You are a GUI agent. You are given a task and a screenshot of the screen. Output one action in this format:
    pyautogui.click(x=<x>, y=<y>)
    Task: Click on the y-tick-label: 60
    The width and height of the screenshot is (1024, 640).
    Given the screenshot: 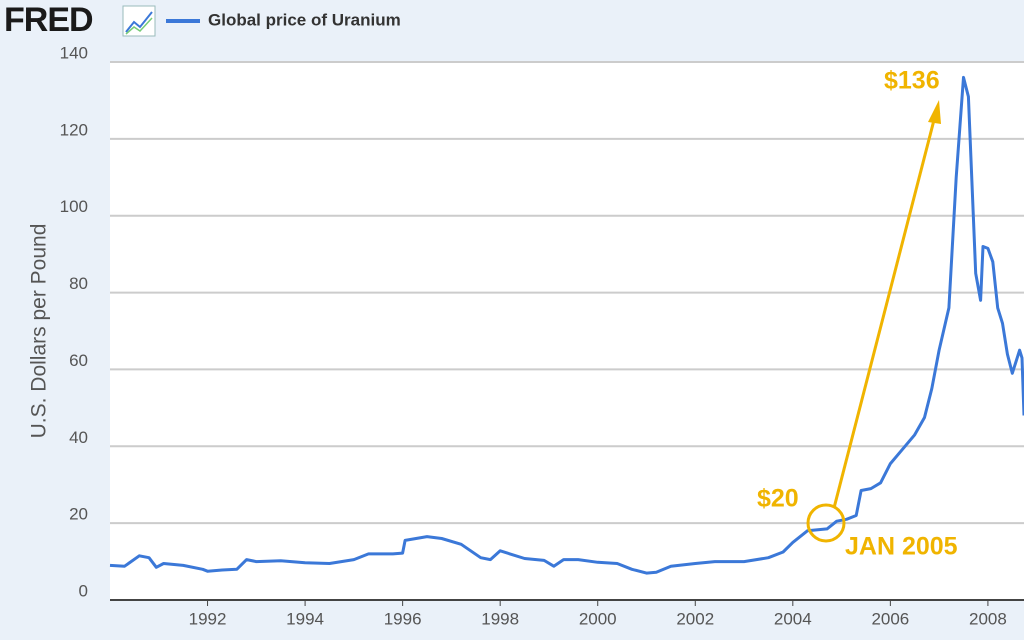 What is the action you would take?
    pyautogui.click(x=78, y=360)
    